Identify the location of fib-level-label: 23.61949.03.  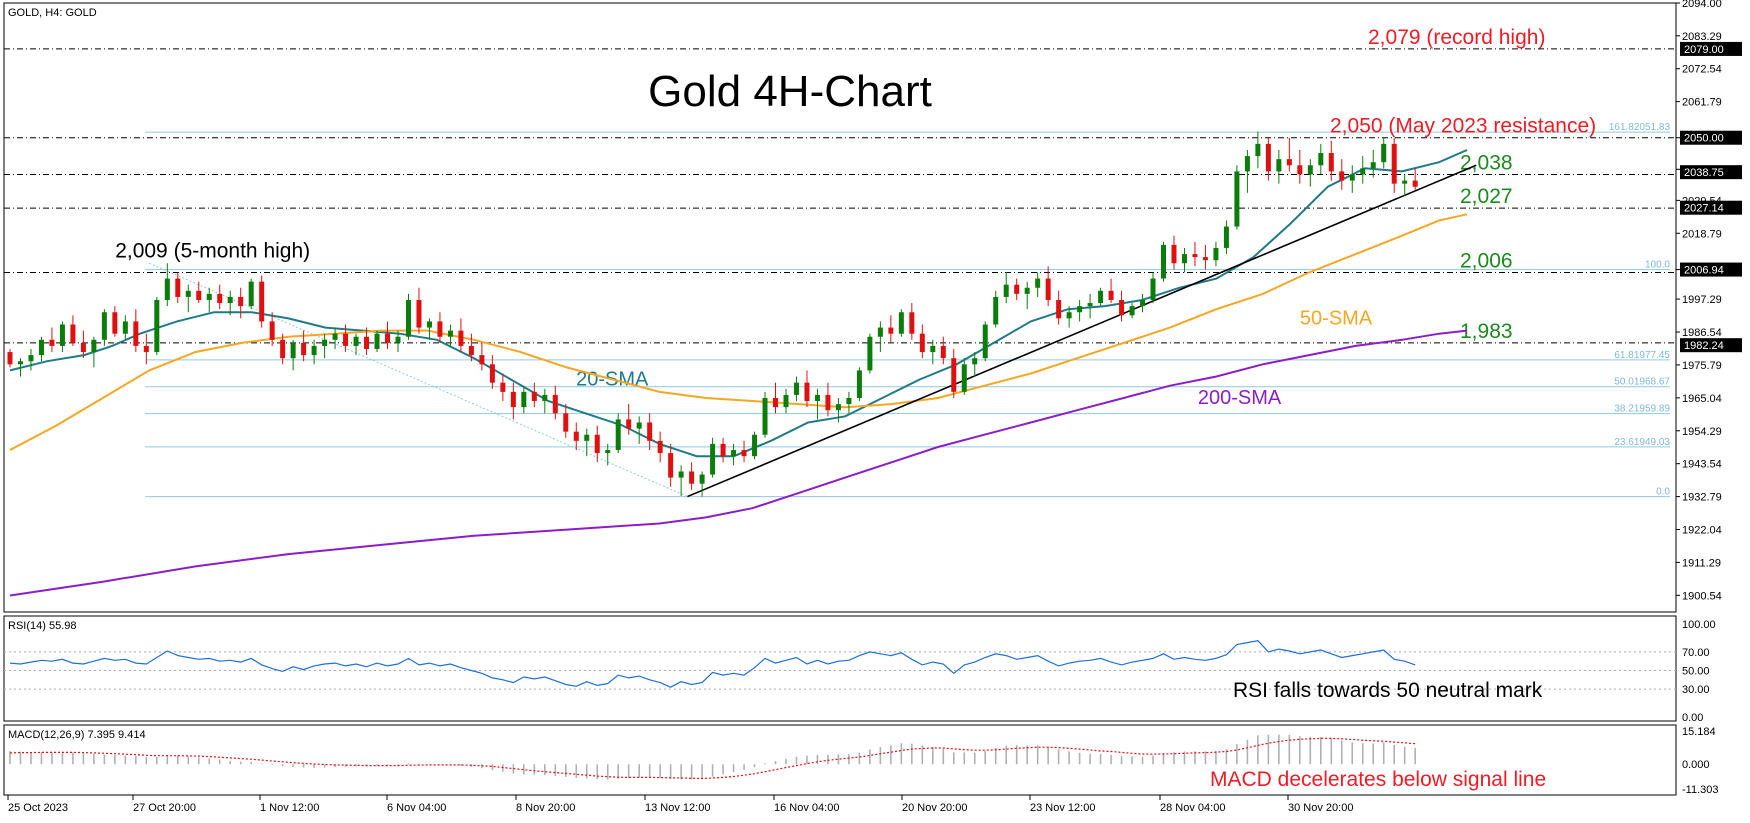
(1642, 442).